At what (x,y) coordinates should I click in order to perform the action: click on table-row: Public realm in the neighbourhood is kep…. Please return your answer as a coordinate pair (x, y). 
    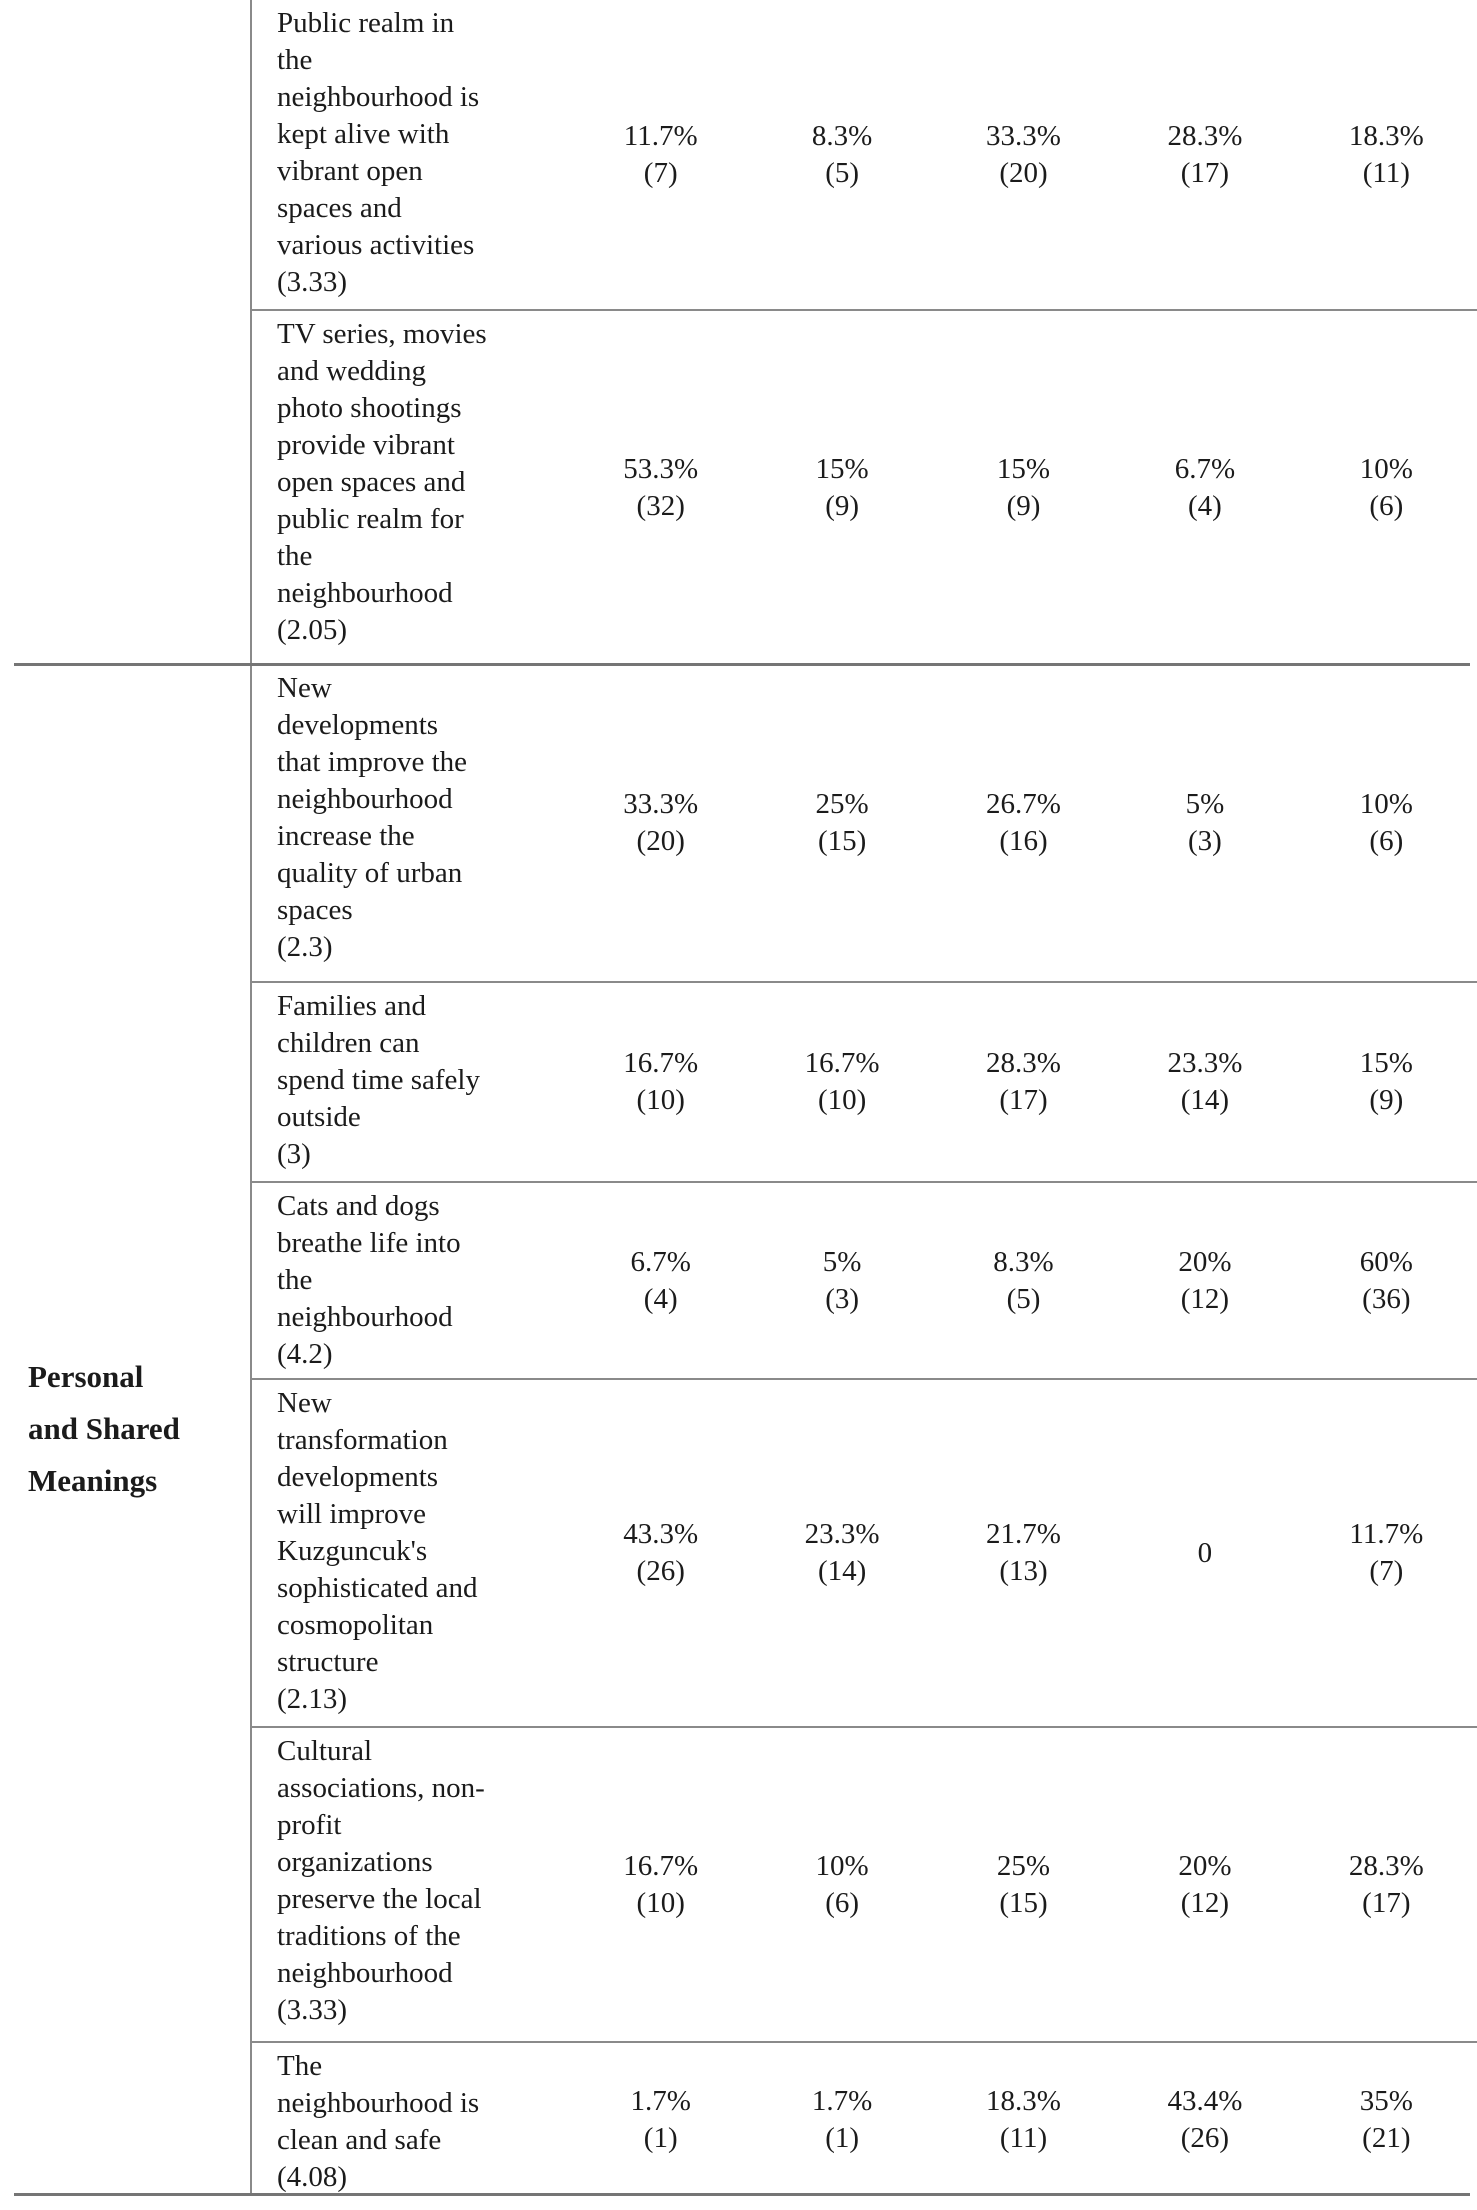
    Looking at the image, I should click on (863, 155).